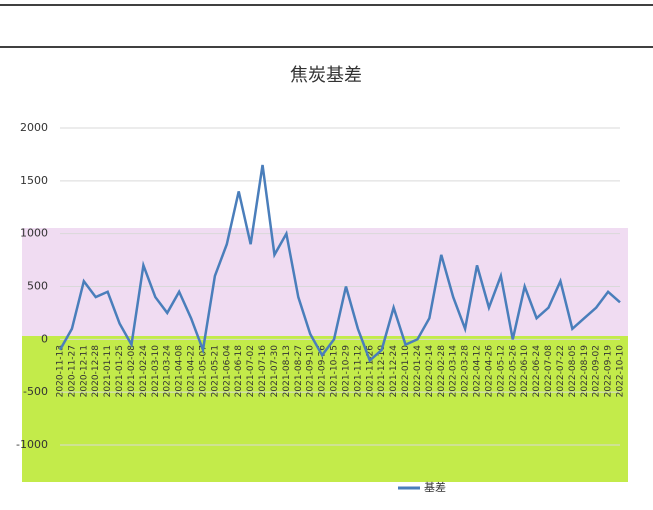  What do you see at coordinates (168, 371) in the screenshot?
I see `x-tick-label: 2021-03-24` at bounding box center [168, 371].